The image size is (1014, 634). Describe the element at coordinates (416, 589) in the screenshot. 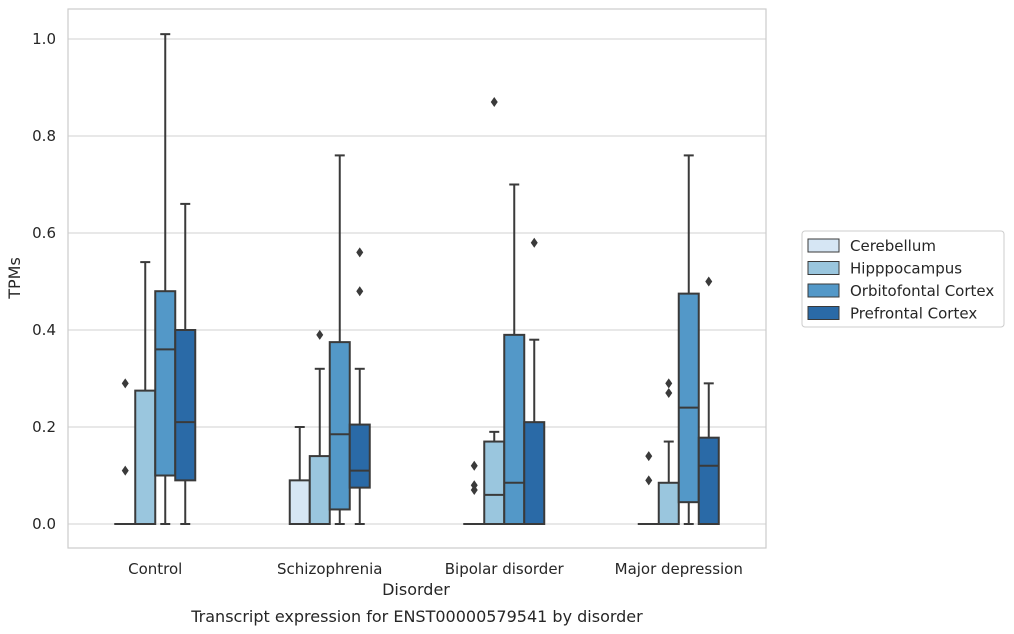

I see `x-axis-label: Disorder` at that location.